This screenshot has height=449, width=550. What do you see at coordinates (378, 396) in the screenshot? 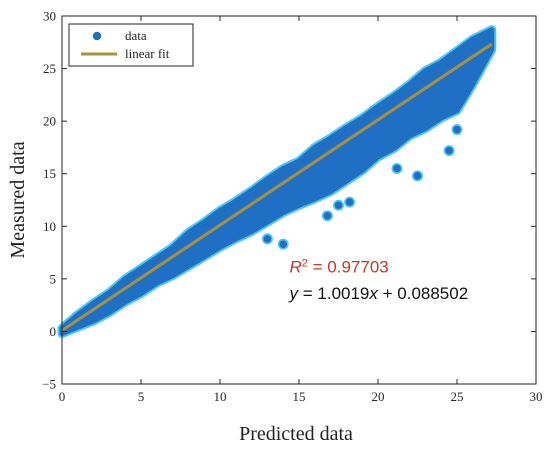
I see `x-tick-label: 20` at bounding box center [378, 396].